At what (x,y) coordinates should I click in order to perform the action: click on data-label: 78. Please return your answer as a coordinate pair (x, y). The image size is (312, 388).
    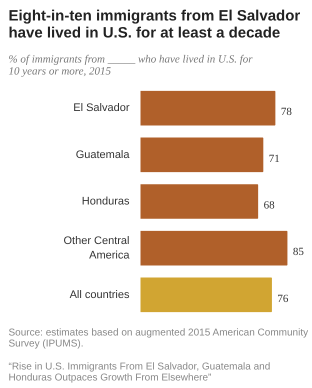
    Looking at the image, I should click on (286, 112).